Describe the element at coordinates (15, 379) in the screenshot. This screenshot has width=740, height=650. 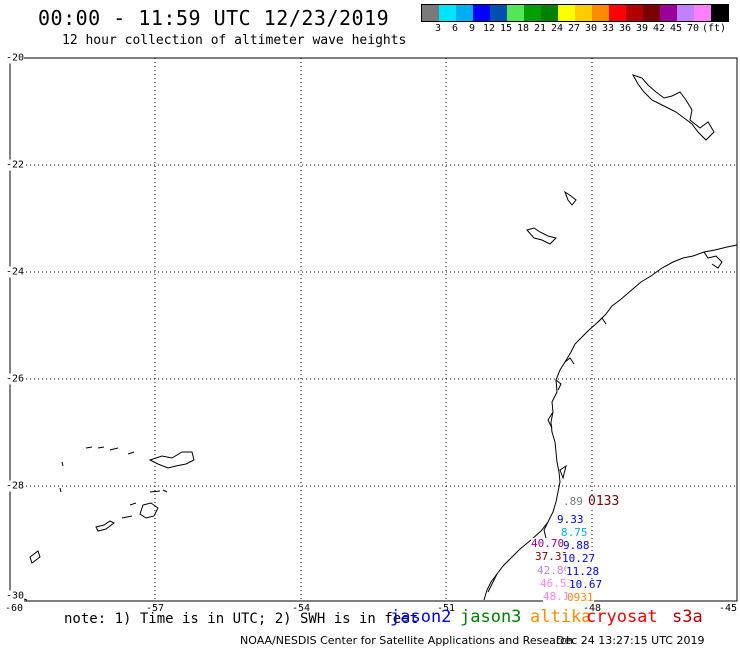
I see `latitude-label: -26` at that location.